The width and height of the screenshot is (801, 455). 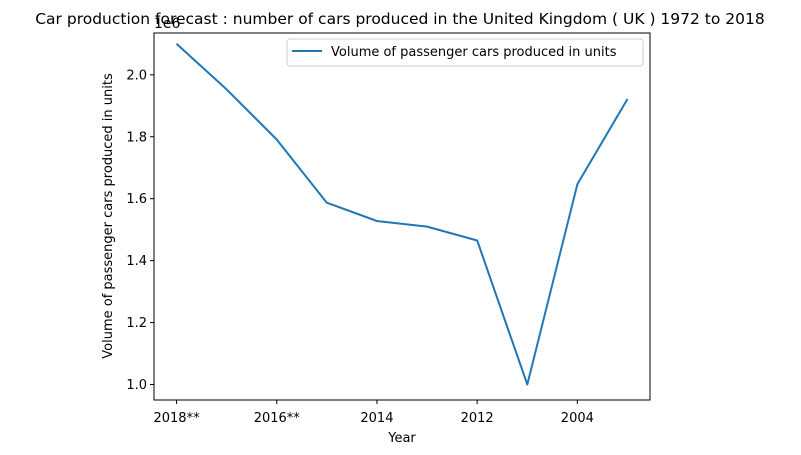 What do you see at coordinates (376, 418) in the screenshot?
I see `x-tick-label: 2014` at bounding box center [376, 418].